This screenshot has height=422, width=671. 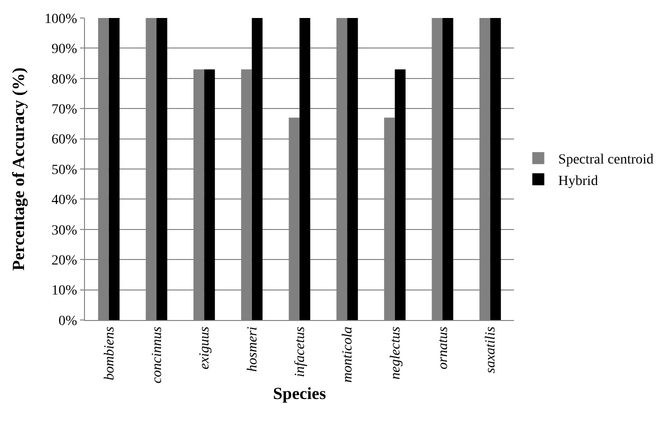 What do you see at coordinates (65, 200) in the screenshot?
I see `y-tick-label: 40%` at bounding box center [65, 200].